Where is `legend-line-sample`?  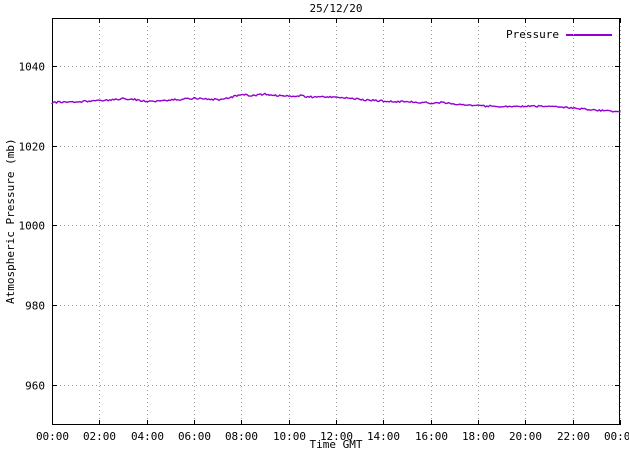
legend-line-sample is located at coordinates (589, 34).